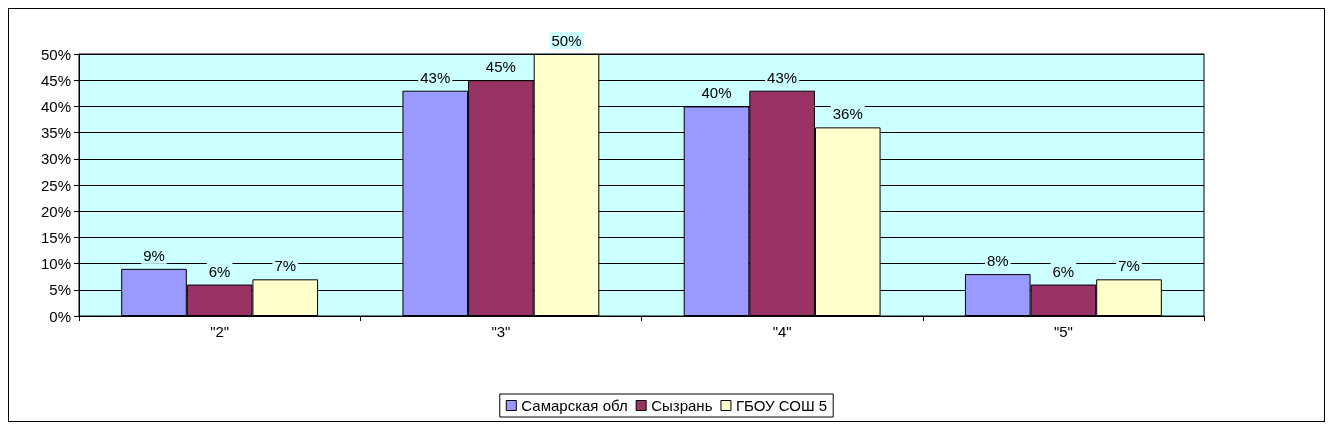 This screenshot has height=430, width=1333. Describe the element at coordinates (782, 331) in the screenshot. I see `x-tick-label: "4"` at that location.